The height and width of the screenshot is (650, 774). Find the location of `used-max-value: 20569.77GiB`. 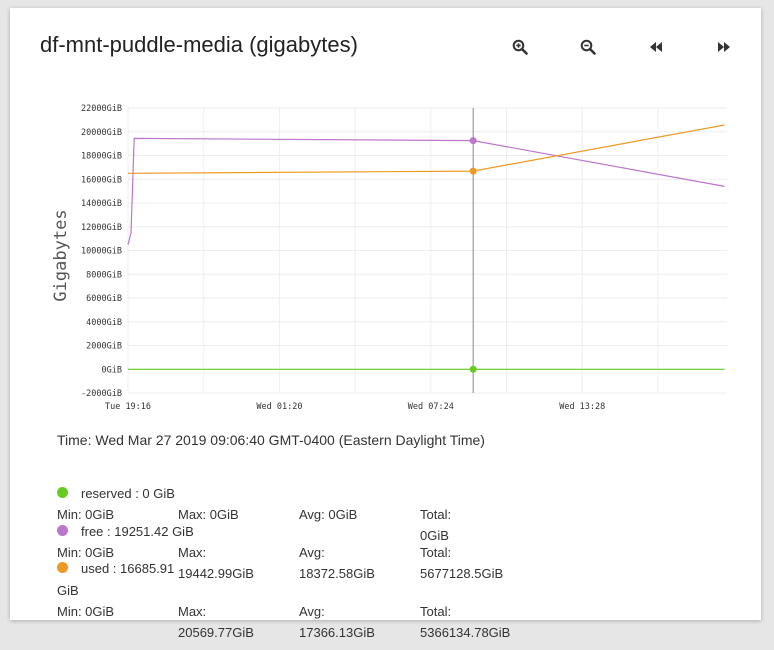

used-max-value: 20569.77GiB is located at coordinates (216, 632).